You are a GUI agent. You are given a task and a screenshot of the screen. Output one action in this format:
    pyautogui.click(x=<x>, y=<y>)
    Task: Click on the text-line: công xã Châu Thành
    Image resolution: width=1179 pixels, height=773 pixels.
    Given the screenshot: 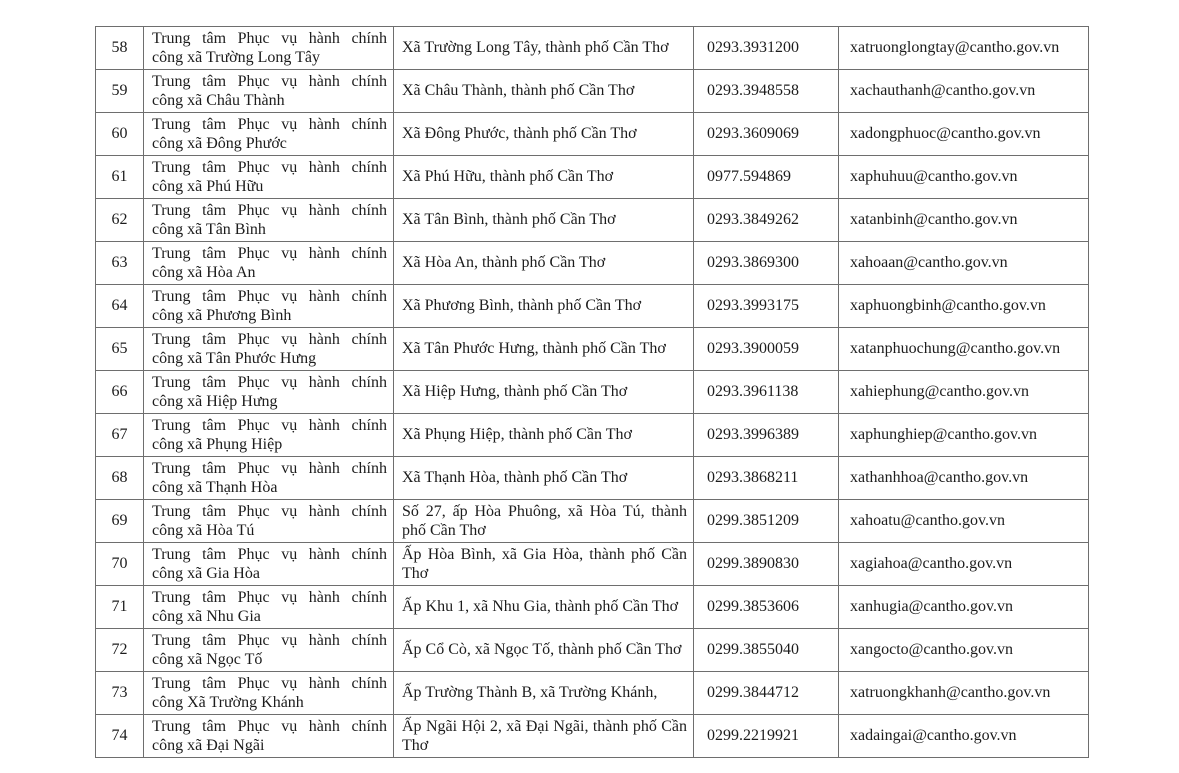 What is the action you would take?
    pyautogui.click(x=218, y=100)
    